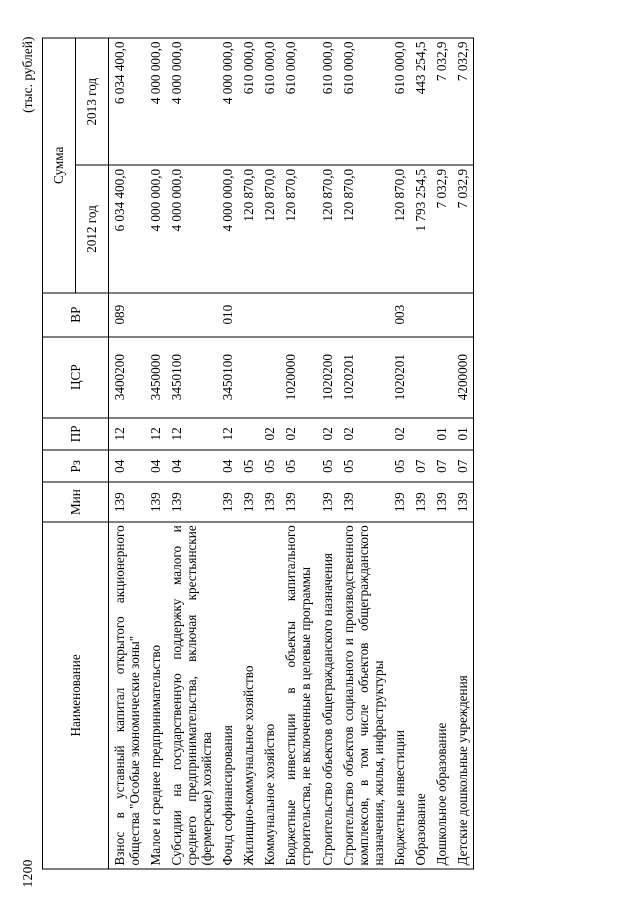 The image size is (640, 905). Describe the element at coordinates (127, 228) in the screenshot. I see `row-year-2012: 6 034 400,0` at that location.